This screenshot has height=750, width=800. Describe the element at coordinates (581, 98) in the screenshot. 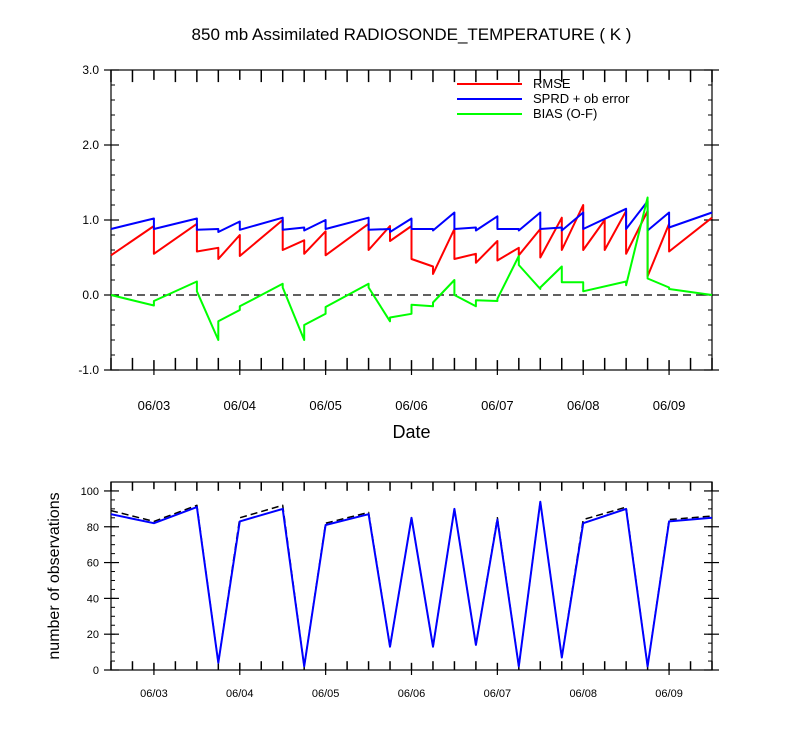

I see `legend-label: SPRD + ob error` at that location.